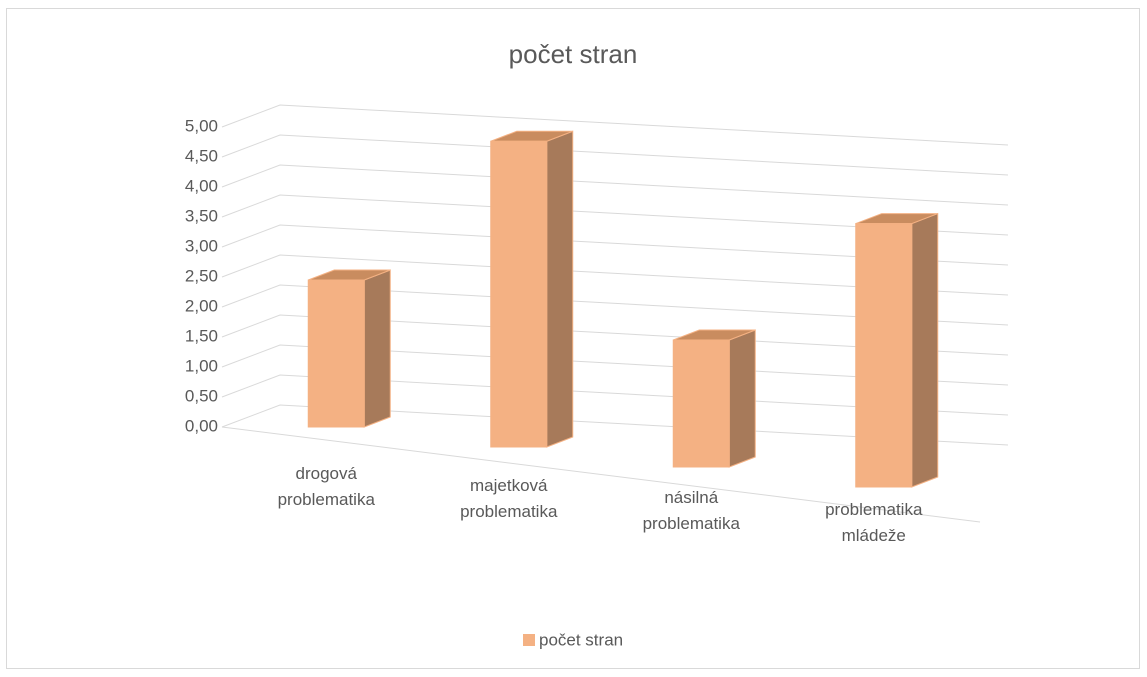 The width and height of the screenshot is (1147, 677). Describe the element at coordinates (509, 498) in the screenshot. I see `x-tick-label: majetková problematika` at that location.